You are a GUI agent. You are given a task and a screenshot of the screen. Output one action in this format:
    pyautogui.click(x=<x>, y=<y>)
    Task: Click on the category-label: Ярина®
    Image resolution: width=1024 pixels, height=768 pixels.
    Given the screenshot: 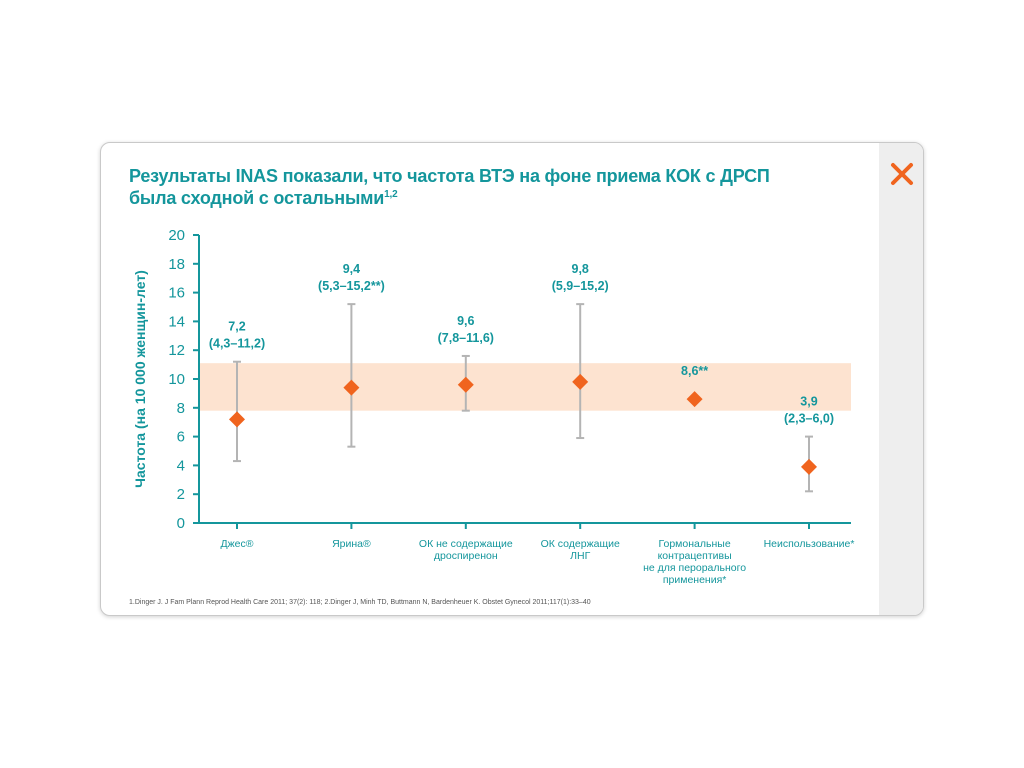 What is the action you would take?
    pyautogui.click(x=351, y=544)
    